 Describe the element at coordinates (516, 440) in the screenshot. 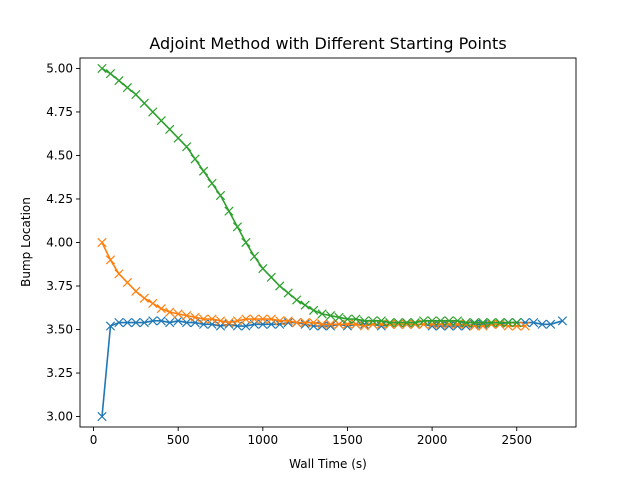

I see `x-tick-label: 2500` at that location.